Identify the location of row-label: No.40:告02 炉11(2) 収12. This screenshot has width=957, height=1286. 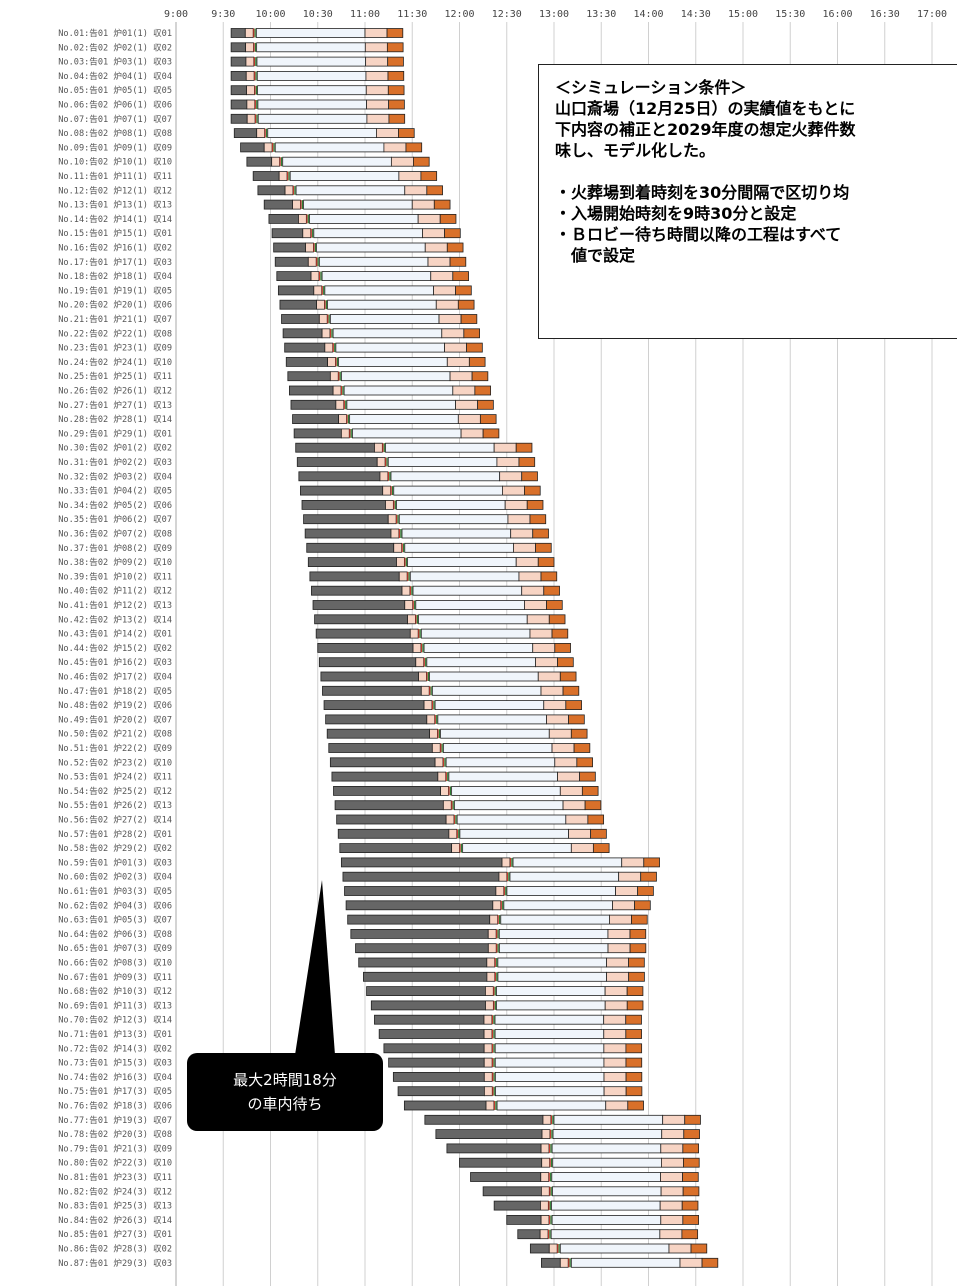
(115, 591).